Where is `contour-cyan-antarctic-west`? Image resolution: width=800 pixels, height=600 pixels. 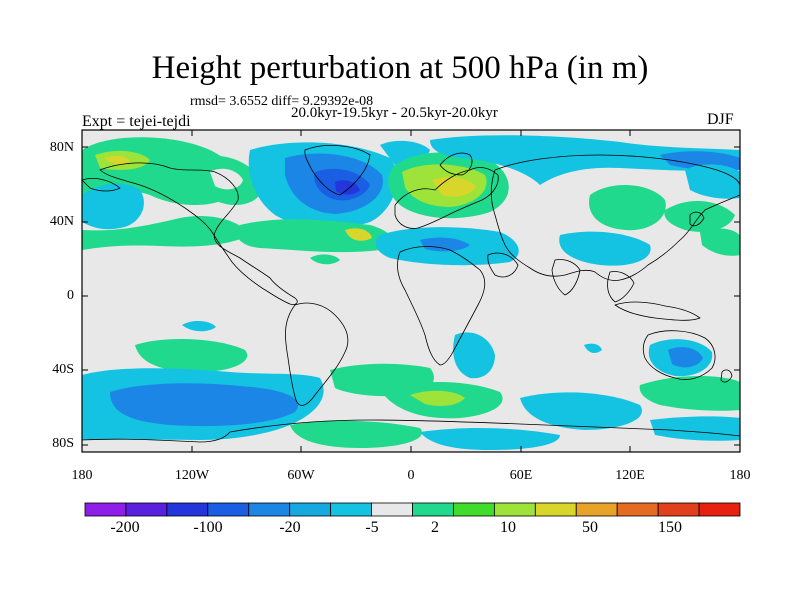
contour-cyan-antarctic-west is located at coordinates (490, 439).